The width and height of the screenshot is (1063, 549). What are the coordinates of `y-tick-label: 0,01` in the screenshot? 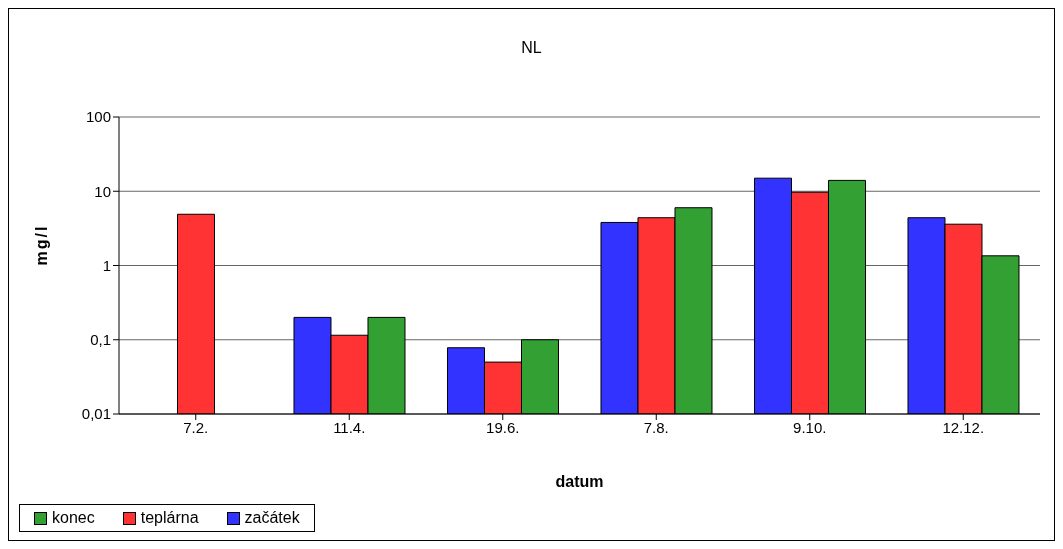 It's located at (96, 414).